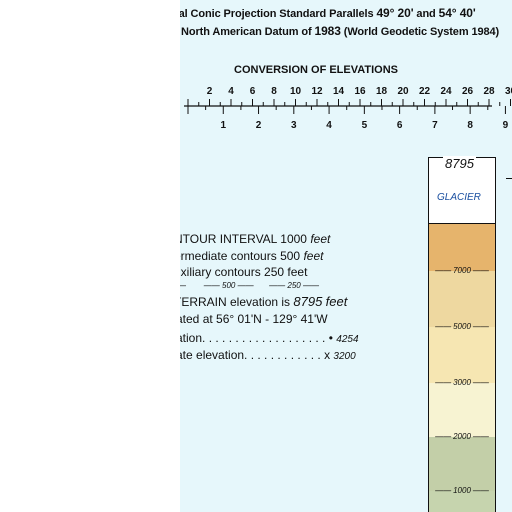  Describe the element at coordinates (459, 163) in the screenshot. I see `peak-elevation-label: 8795` at that location.